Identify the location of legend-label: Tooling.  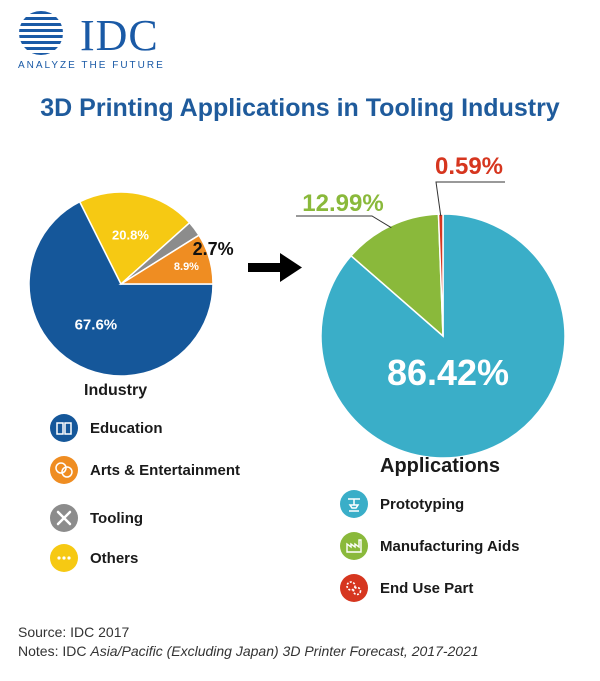
(117, 518).